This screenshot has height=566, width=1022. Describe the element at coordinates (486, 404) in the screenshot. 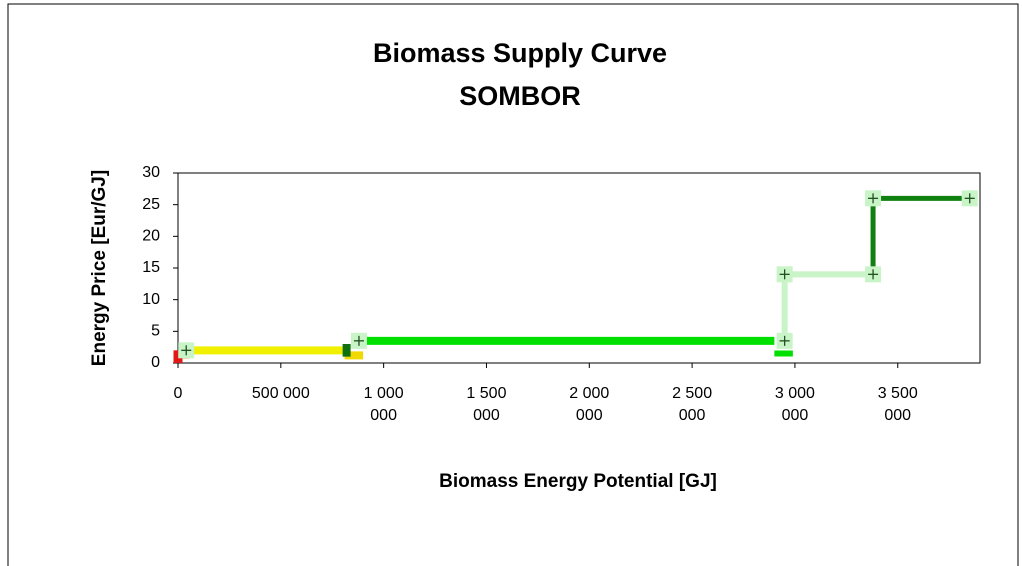

I see `x-tick-label: 1 500 000` at that location.